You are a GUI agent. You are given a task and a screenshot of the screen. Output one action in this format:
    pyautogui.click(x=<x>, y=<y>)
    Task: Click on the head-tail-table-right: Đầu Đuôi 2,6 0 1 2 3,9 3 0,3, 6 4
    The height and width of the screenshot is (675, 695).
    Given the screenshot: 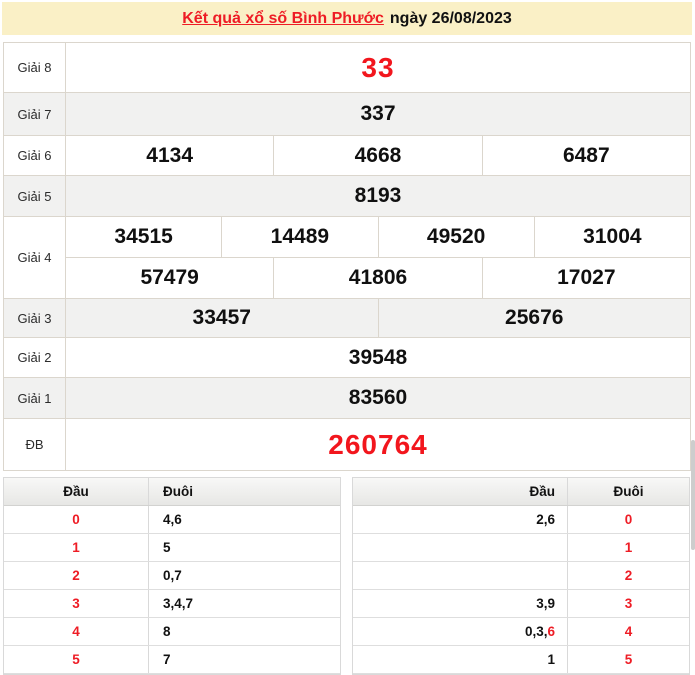 What is the action you would take?
    pyautogui.click(x=521, y=576)
    